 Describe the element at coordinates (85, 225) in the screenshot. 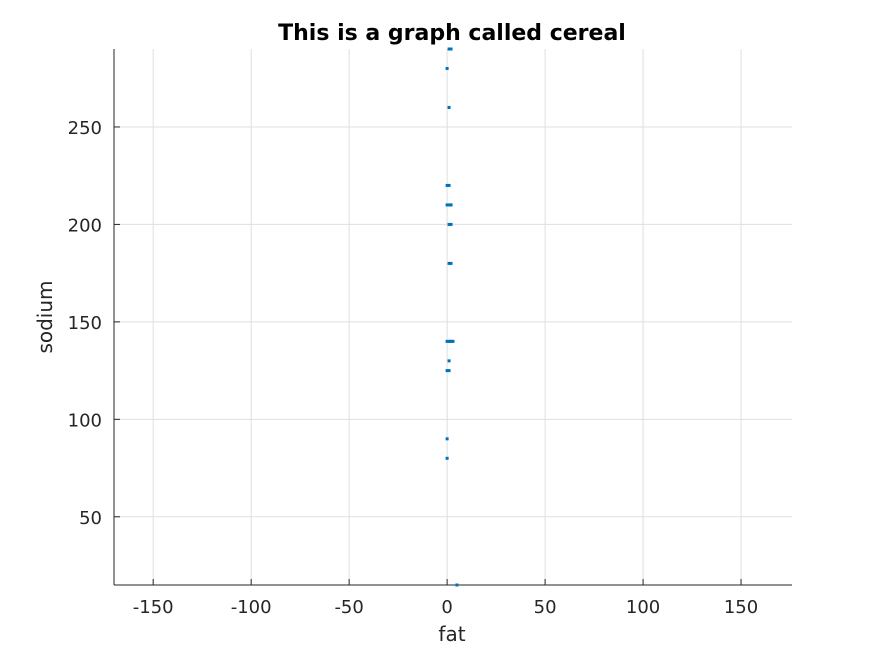

I see `y-tick-label: 200` at that location.